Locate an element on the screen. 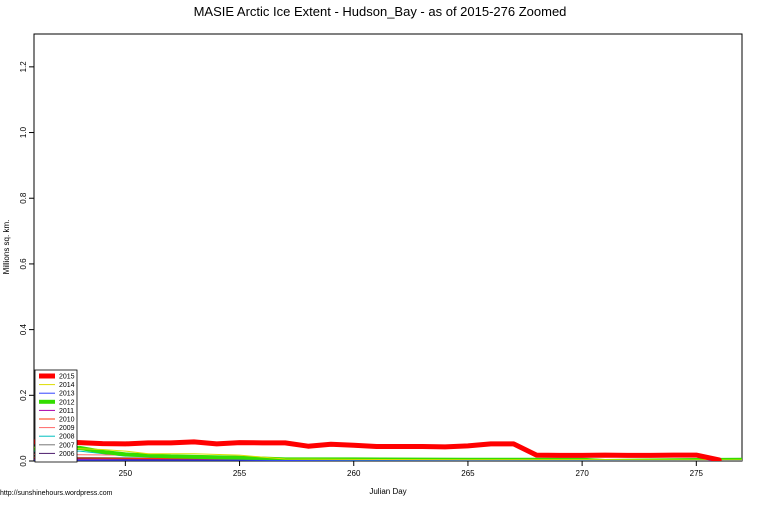 The image size is (760, 506). legend-label-2009: 2009 is located at coordinates (67, 428).